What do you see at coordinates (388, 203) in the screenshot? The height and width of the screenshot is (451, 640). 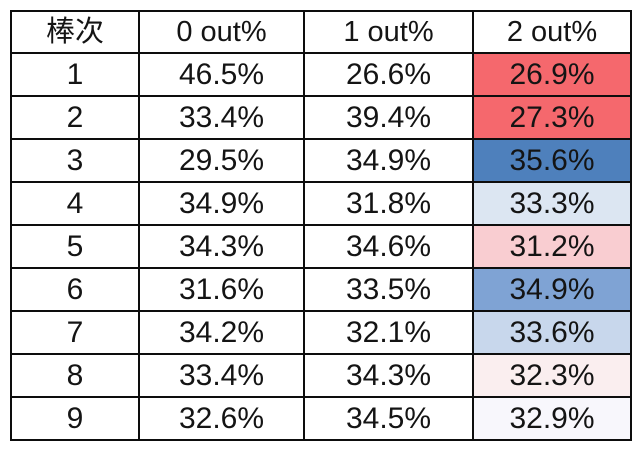 I see `cell-1-out: 31.8%` at bounding box center [388, 203].